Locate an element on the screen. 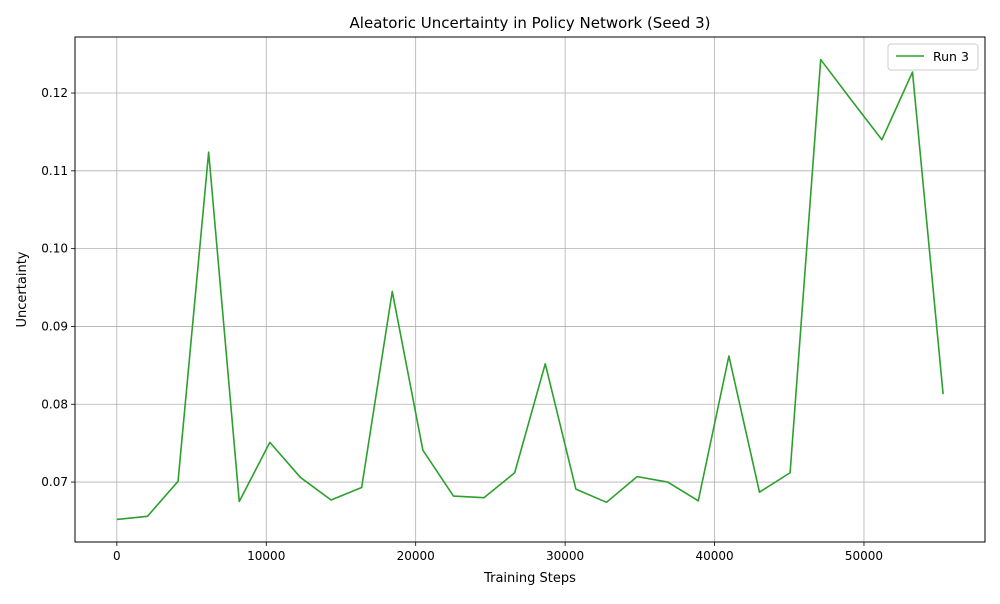  x-tick-label: 30000 is located at coordinates (565, 556).